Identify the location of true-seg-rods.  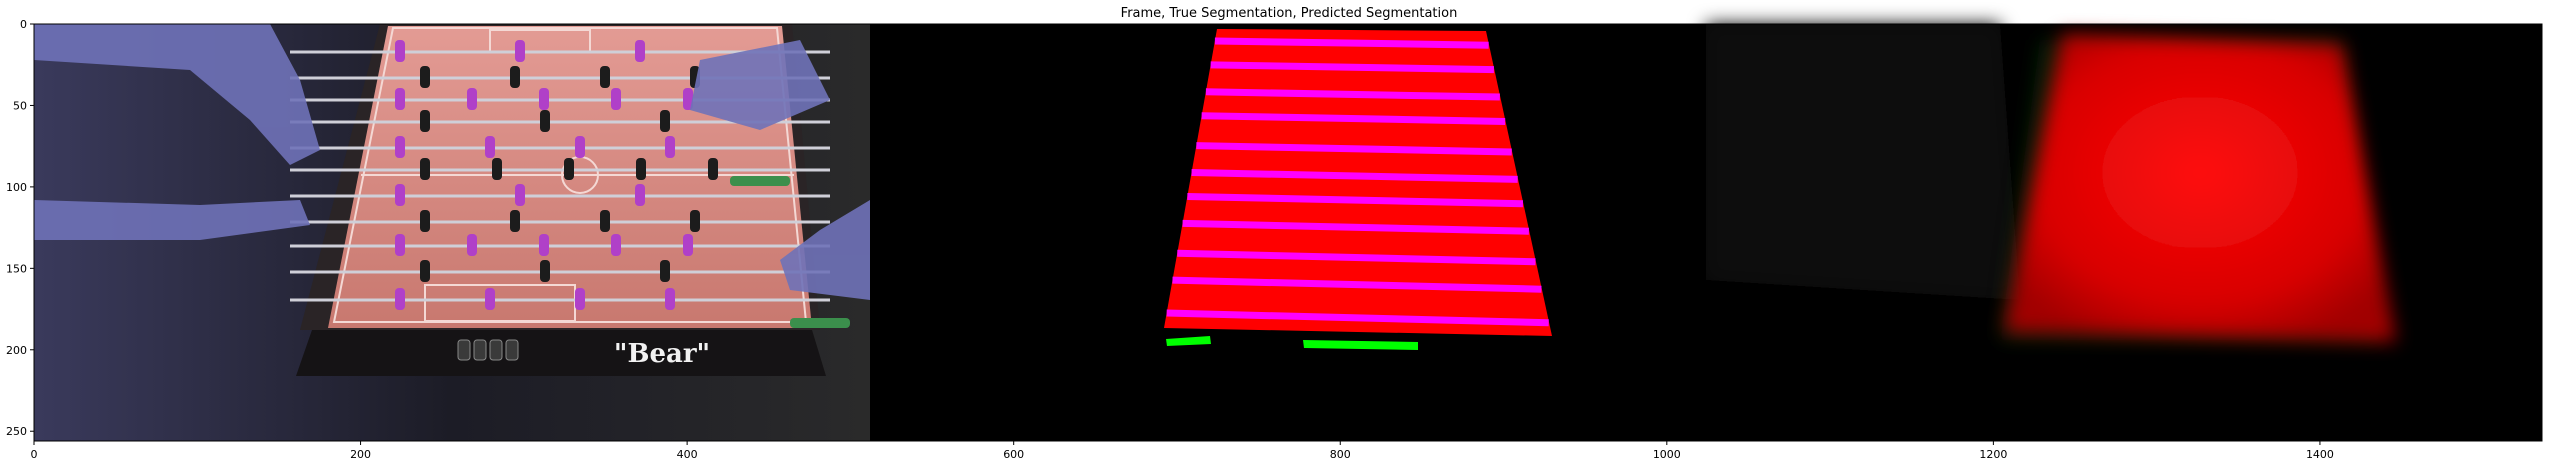
(1357, 182).